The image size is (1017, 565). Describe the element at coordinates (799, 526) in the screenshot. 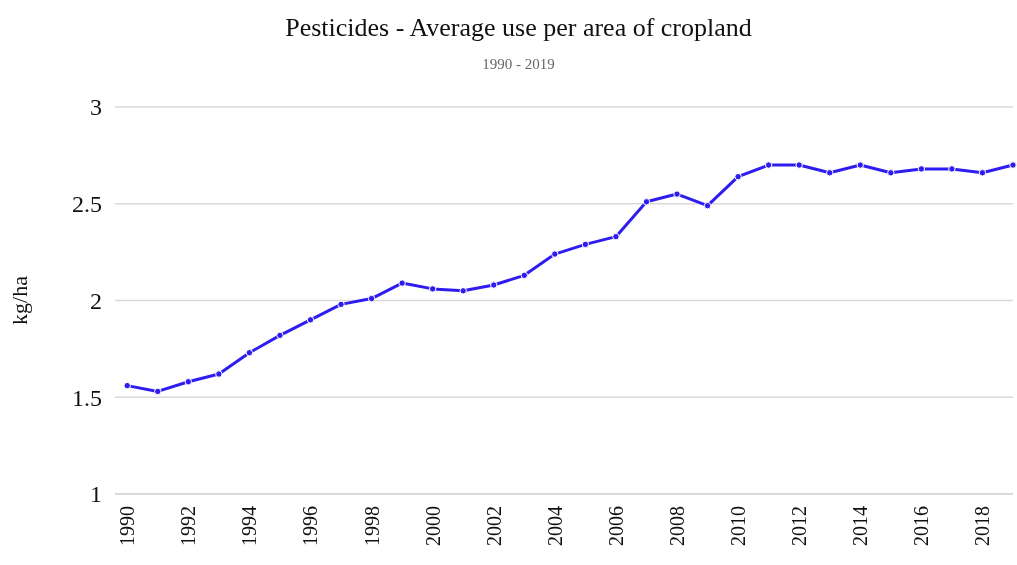

I see `x-tick-label: 2012` at that location.